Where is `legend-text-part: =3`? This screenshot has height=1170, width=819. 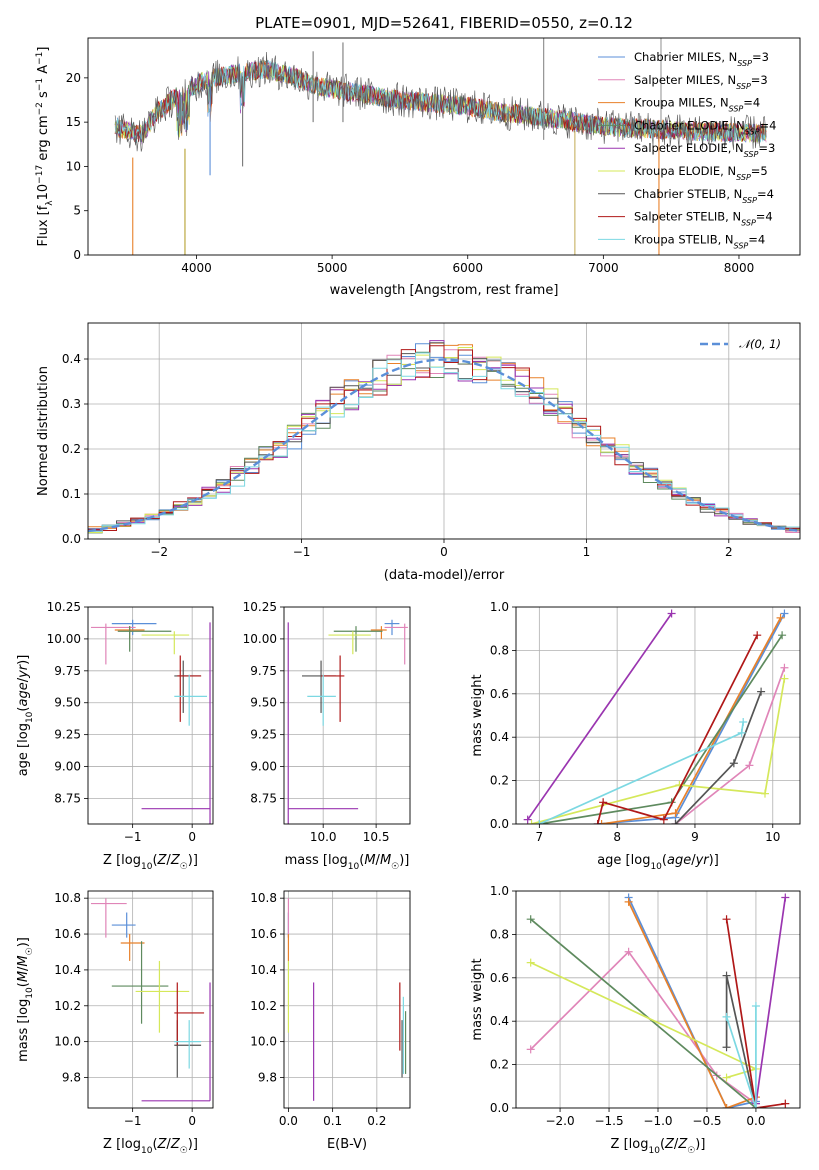 legend-text-part: =3 is located at coordinates (766, 148).